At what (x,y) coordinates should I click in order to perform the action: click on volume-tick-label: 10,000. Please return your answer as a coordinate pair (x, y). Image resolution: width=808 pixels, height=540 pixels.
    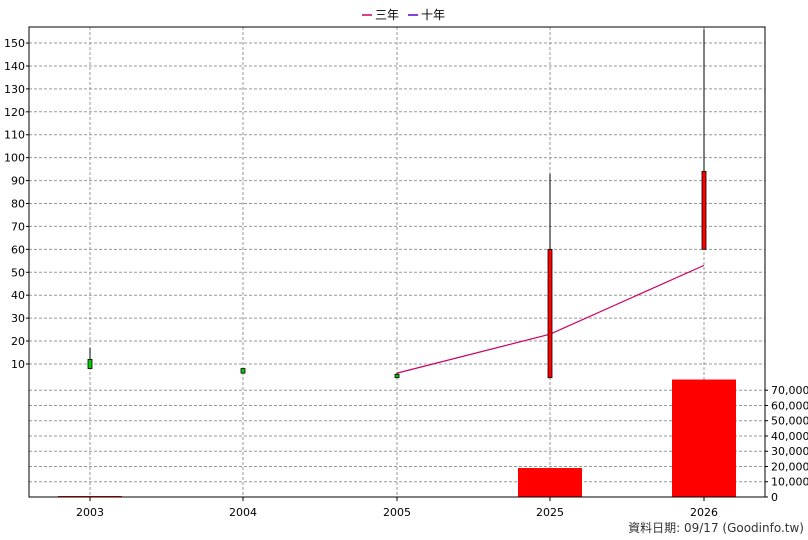
    Looking at the image, I should click on (789, 482).